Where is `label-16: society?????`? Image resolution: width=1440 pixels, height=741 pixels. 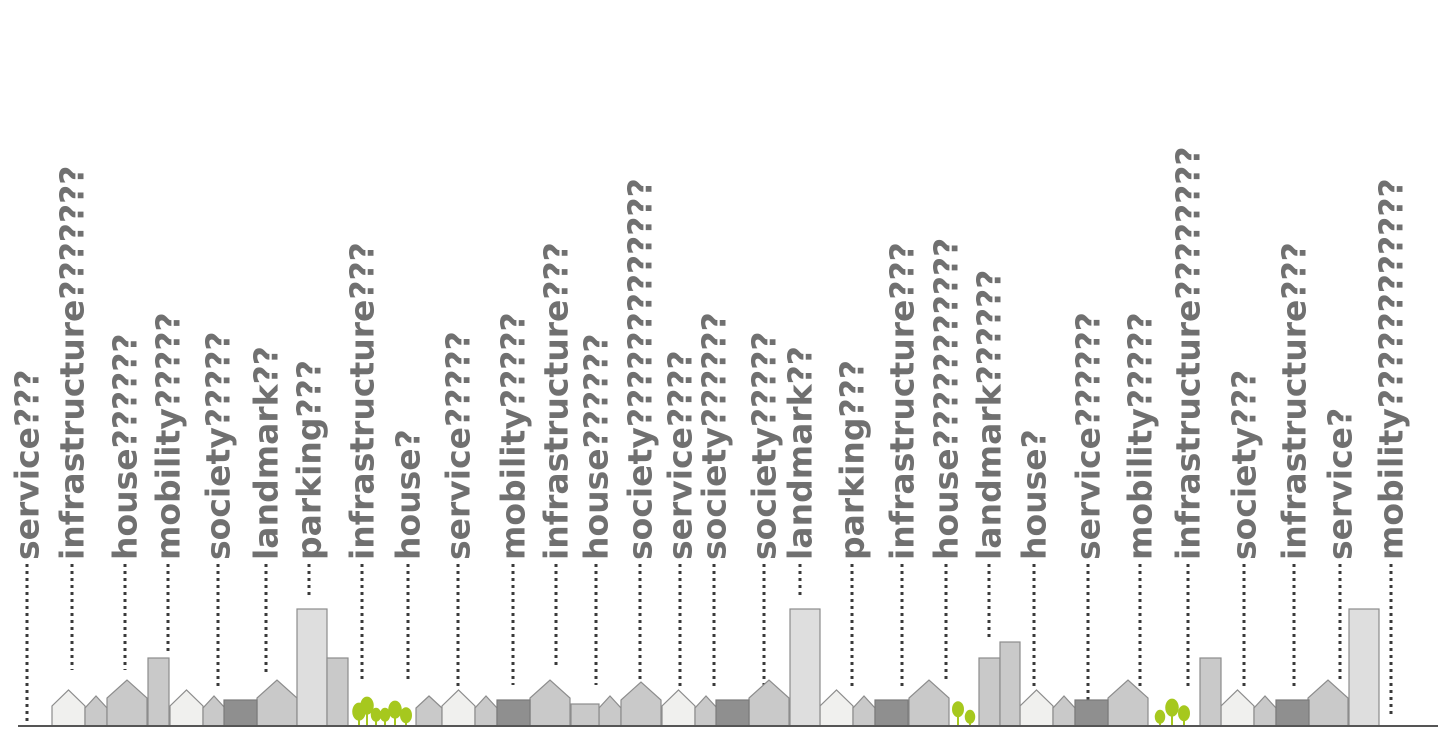
label-16: society????? is located at coordinates (764, 445).